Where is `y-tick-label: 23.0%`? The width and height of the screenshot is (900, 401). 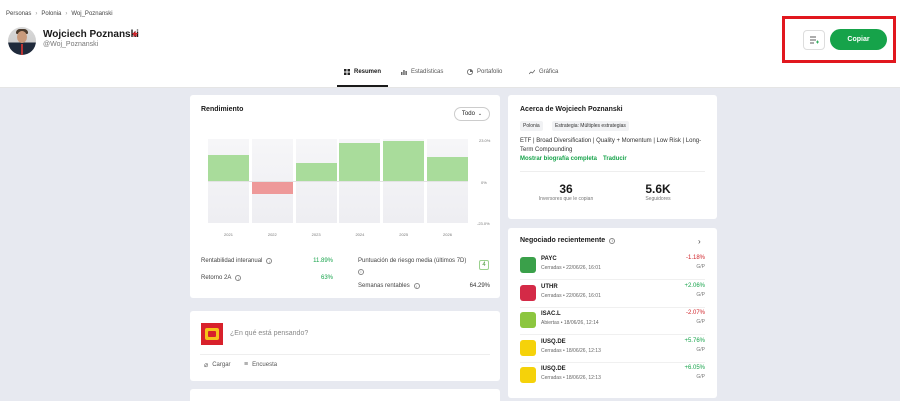 y-tick-label: 23.0% is located at coordinates (485, 140).